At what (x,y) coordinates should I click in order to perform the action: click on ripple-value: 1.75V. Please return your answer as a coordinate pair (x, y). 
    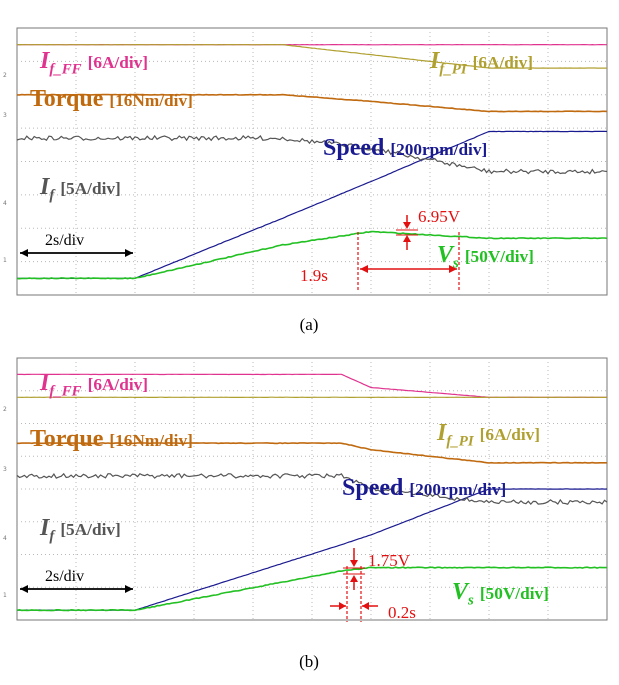
    Looking at the image, I should click on (389, 560).